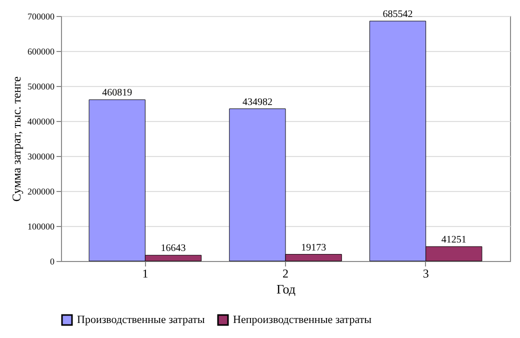 The width and height of the screenshot is (520, 338). Describe the element at coordinates (425, 273) in the screenshot. I see `x-tick-label: 3` at that location.